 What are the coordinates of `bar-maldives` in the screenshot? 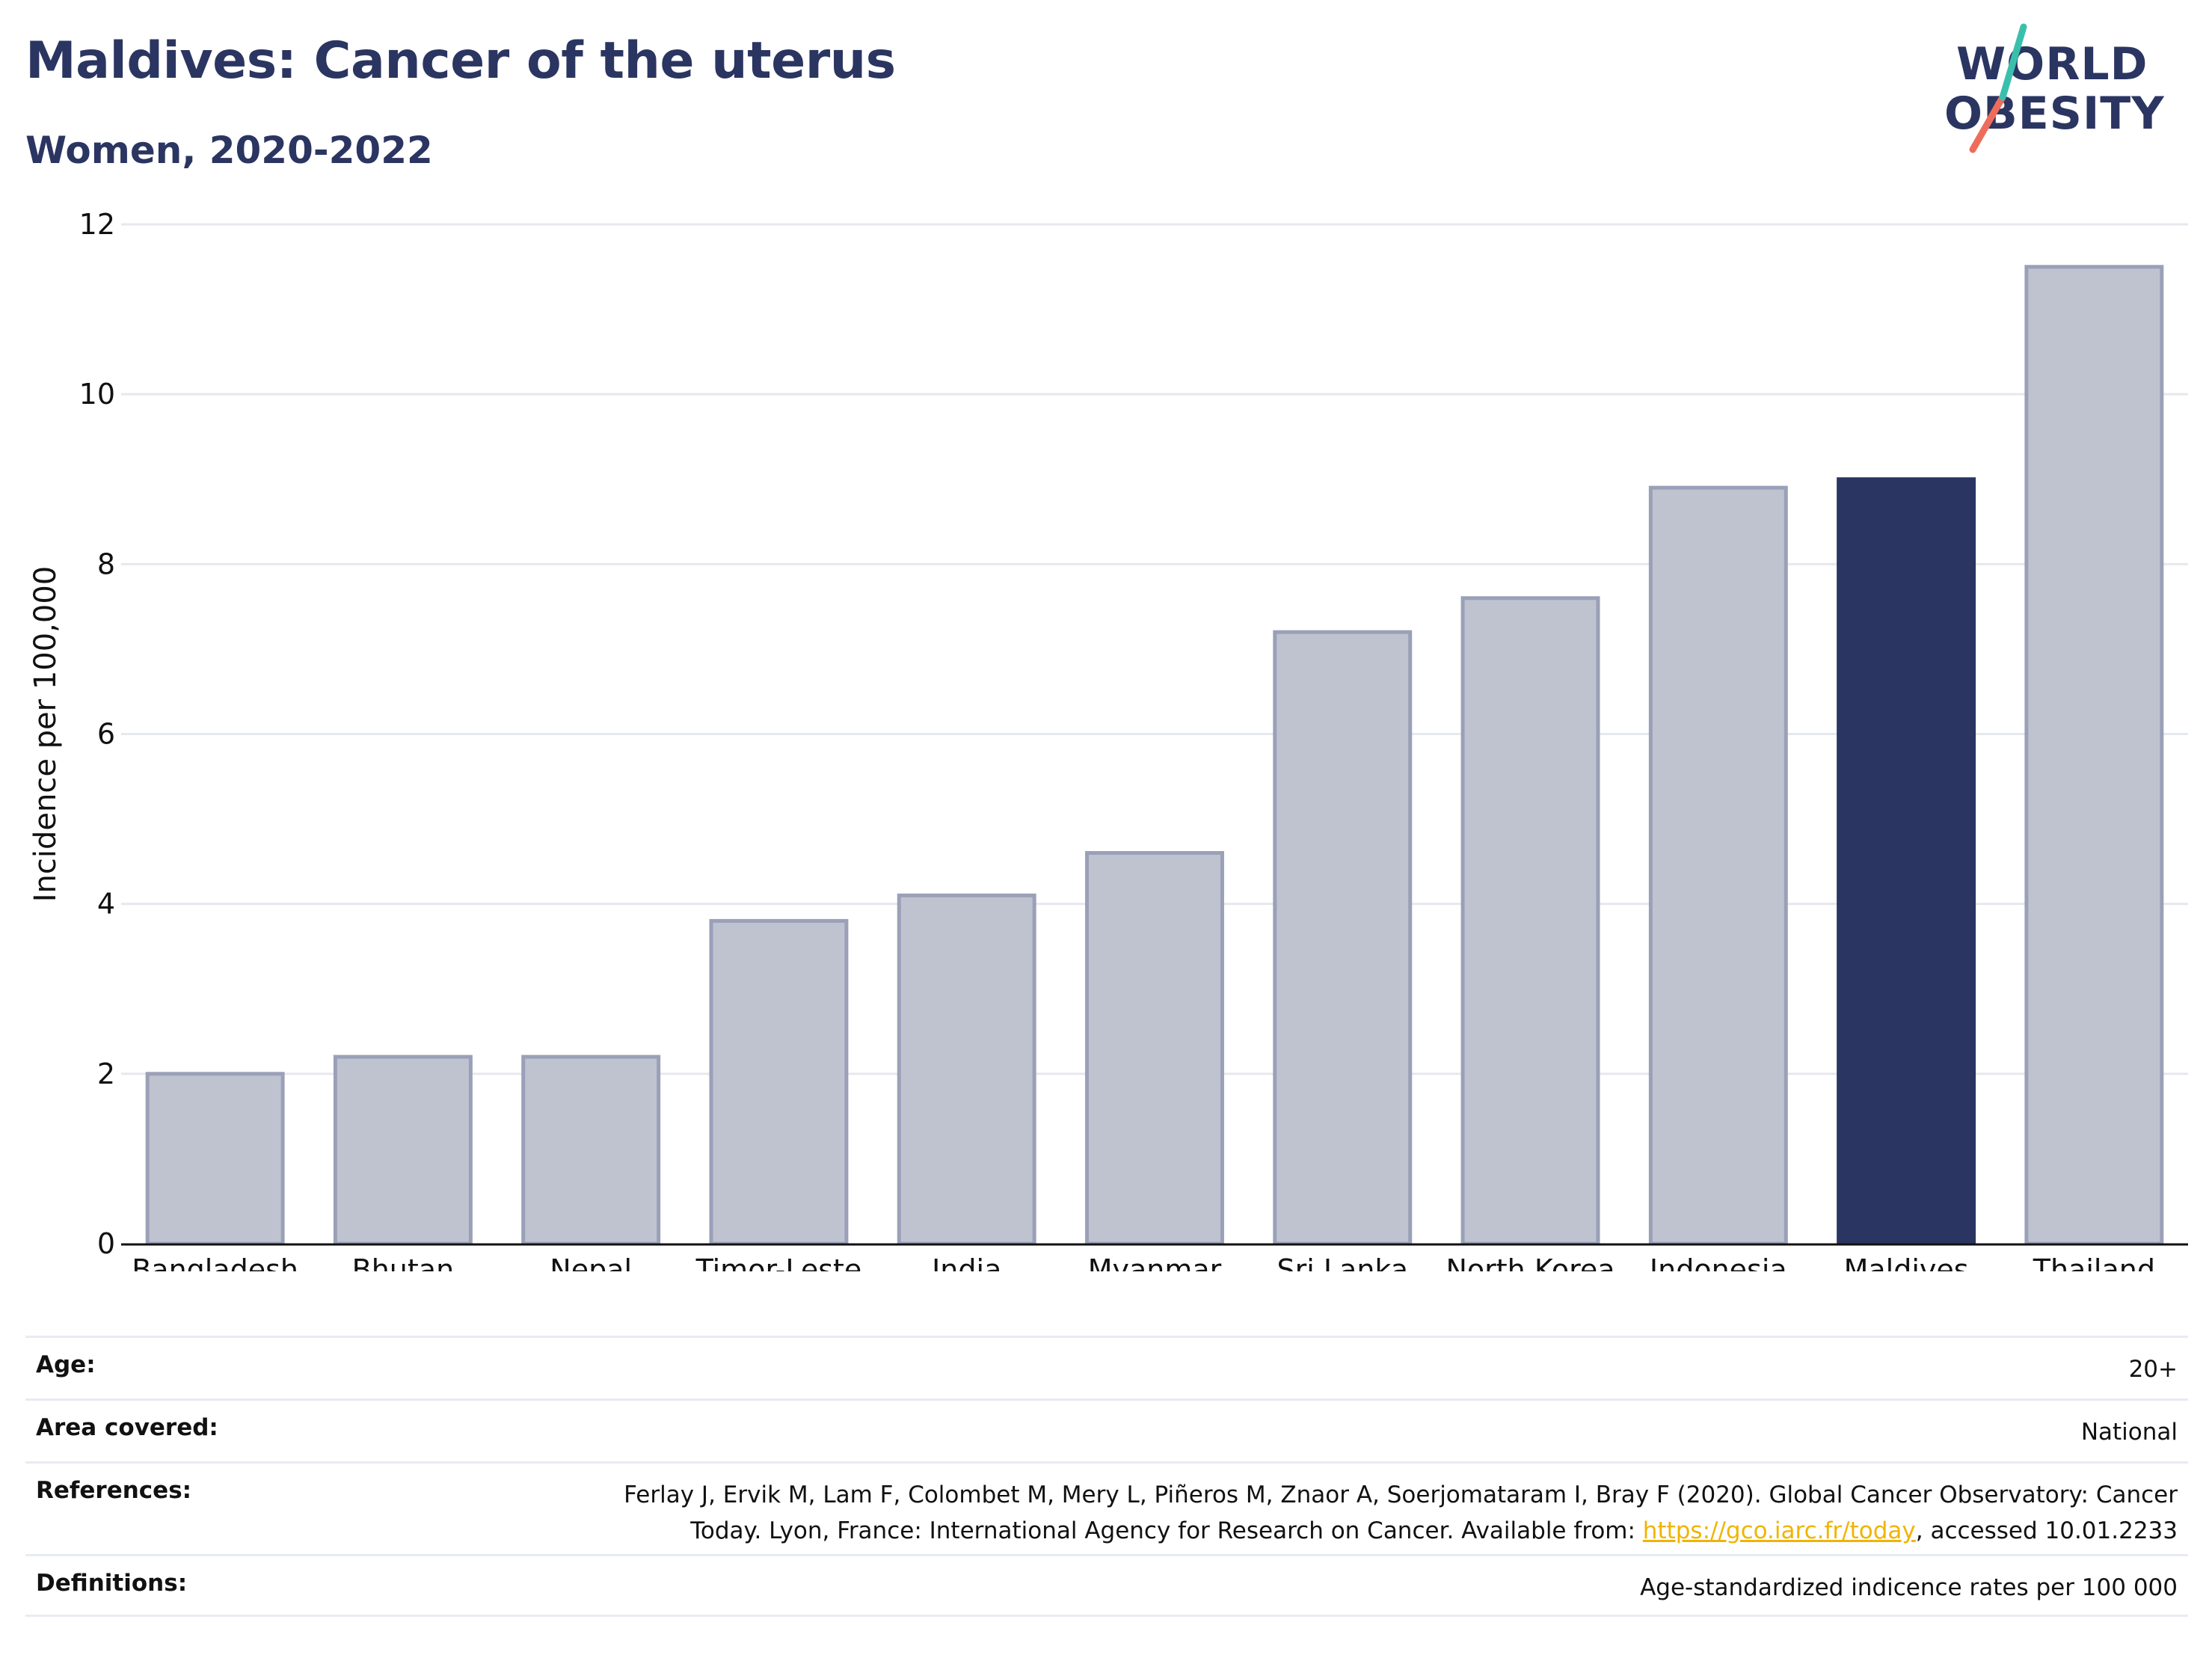 It's located at (1906, 861).